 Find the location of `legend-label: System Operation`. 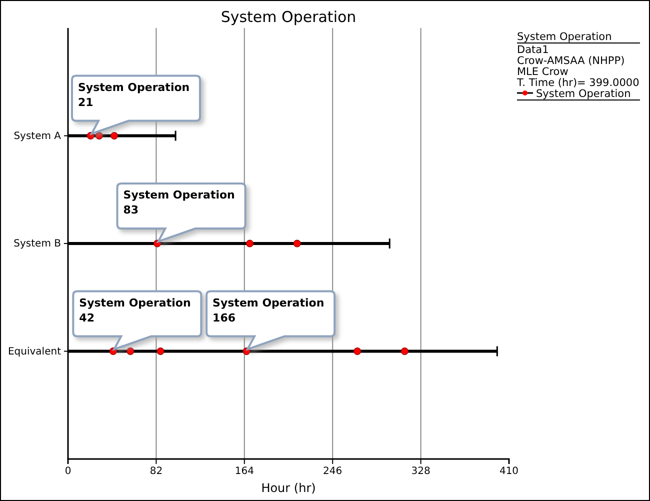

legend-label: System Operation is located at coordinates (583, 94).